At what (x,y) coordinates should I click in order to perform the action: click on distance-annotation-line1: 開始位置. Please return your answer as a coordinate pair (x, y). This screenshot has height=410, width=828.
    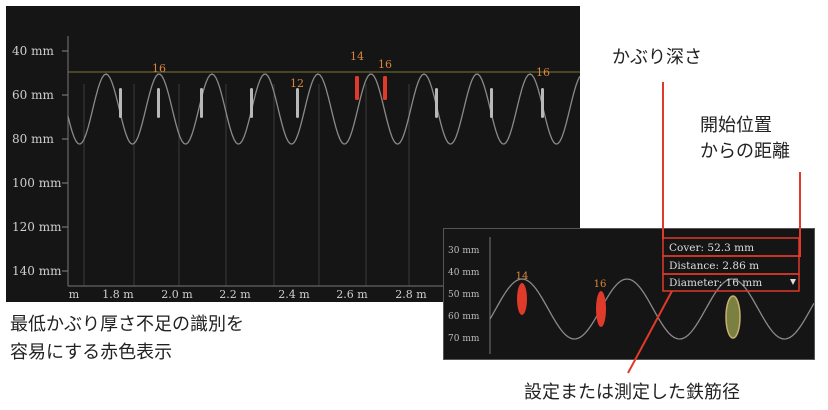
    Looking at the image, I should click on (736, 125).